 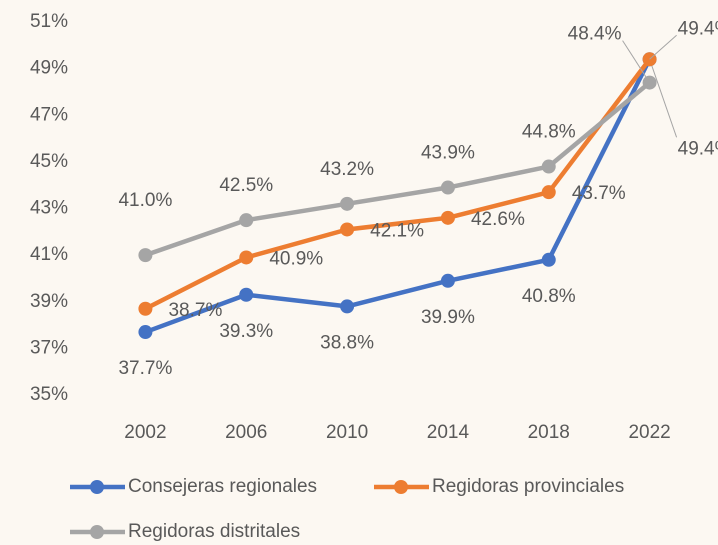 I want to click on y-tick-label: 35%, so click(x=49, y=394).